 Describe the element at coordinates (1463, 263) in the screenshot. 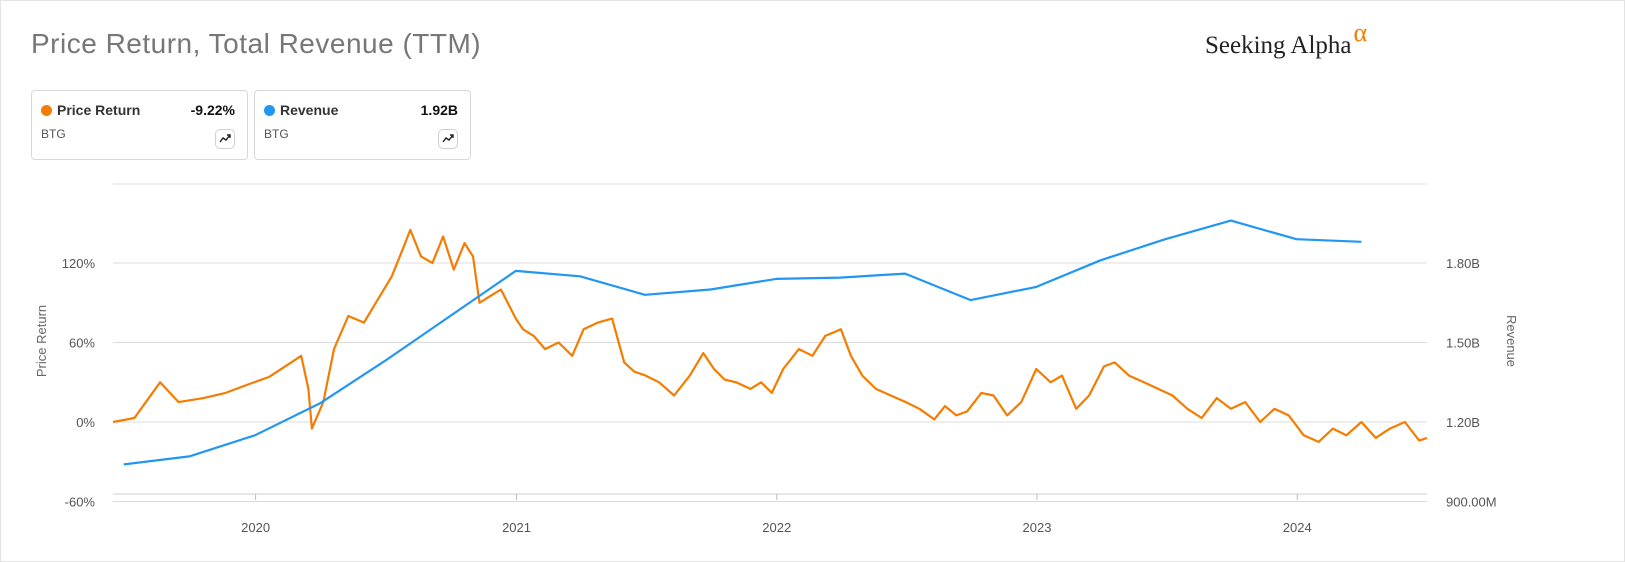

I see `y-right-tick-label: 1.80B` at that location.